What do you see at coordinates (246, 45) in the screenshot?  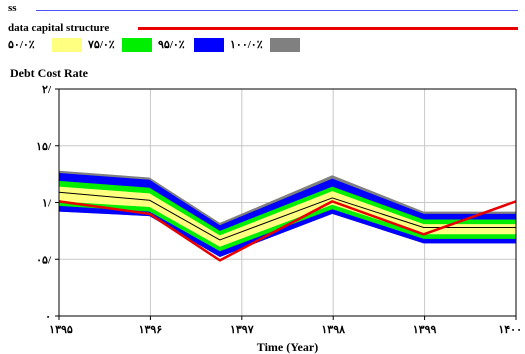 I see `band-label-100: ۱۰۰/۰٪` at bounding box center [246, 45].